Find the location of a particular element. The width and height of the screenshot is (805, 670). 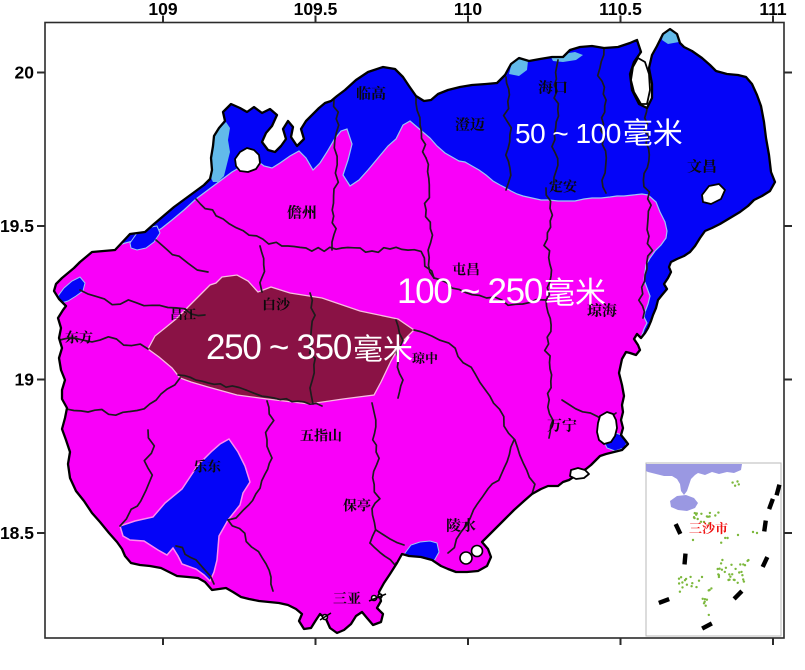

svg-text: 111 is located at coordinates (773, 9).